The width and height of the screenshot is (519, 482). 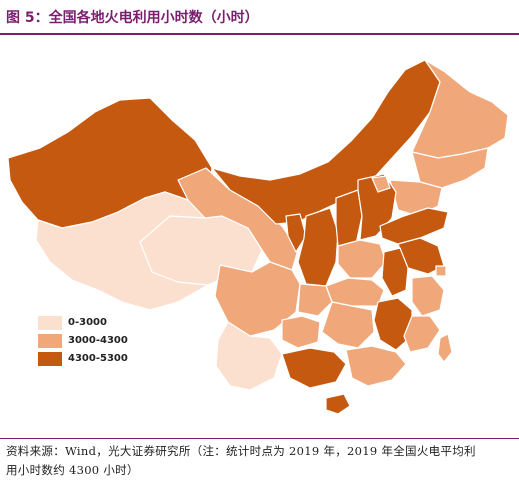 What do you see at coordinates (355, 292) in the screenshot?
I see `region-hubei` at bounding box center [355, 292].